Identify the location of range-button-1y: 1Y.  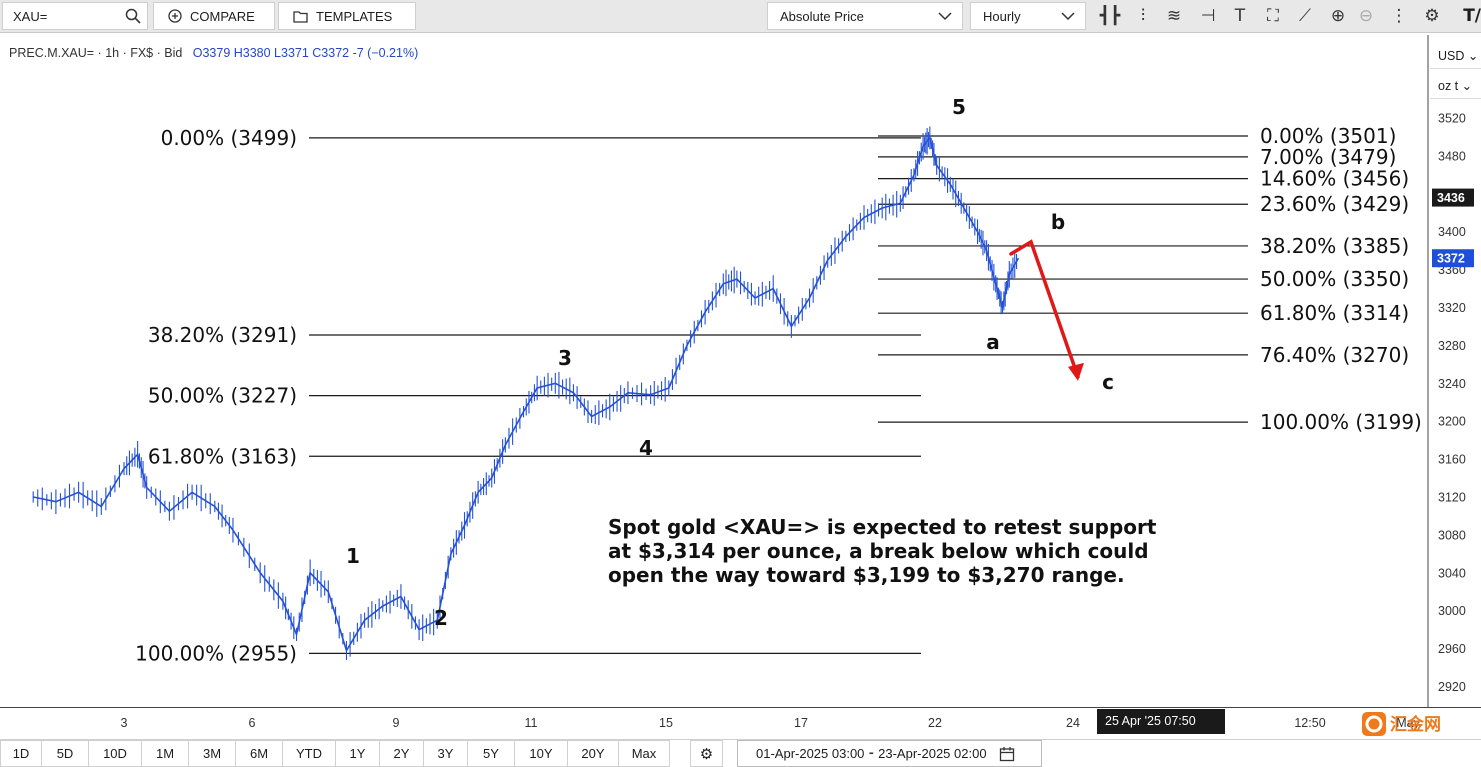
(357, 753).